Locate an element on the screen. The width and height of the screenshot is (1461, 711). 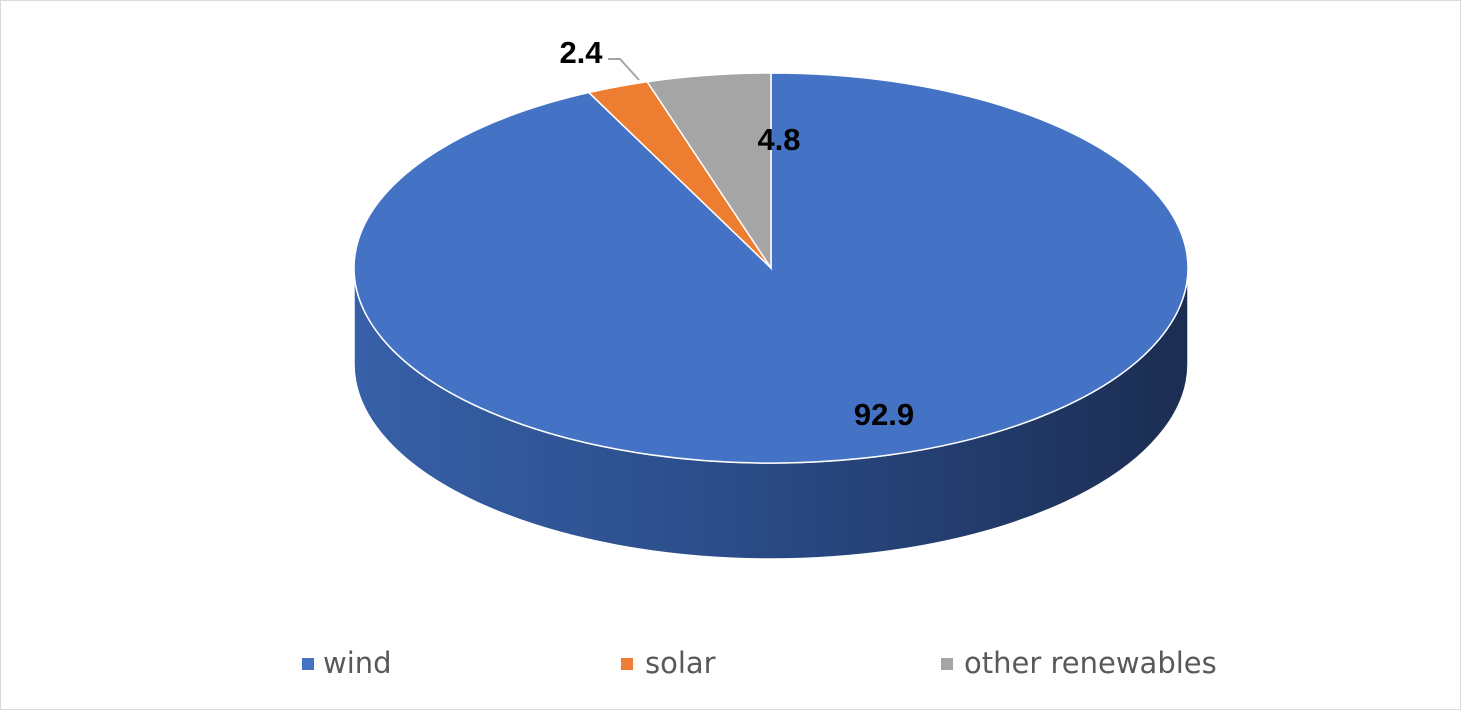
legend-swatch-other-renewables is located at coordinates (947, 664).